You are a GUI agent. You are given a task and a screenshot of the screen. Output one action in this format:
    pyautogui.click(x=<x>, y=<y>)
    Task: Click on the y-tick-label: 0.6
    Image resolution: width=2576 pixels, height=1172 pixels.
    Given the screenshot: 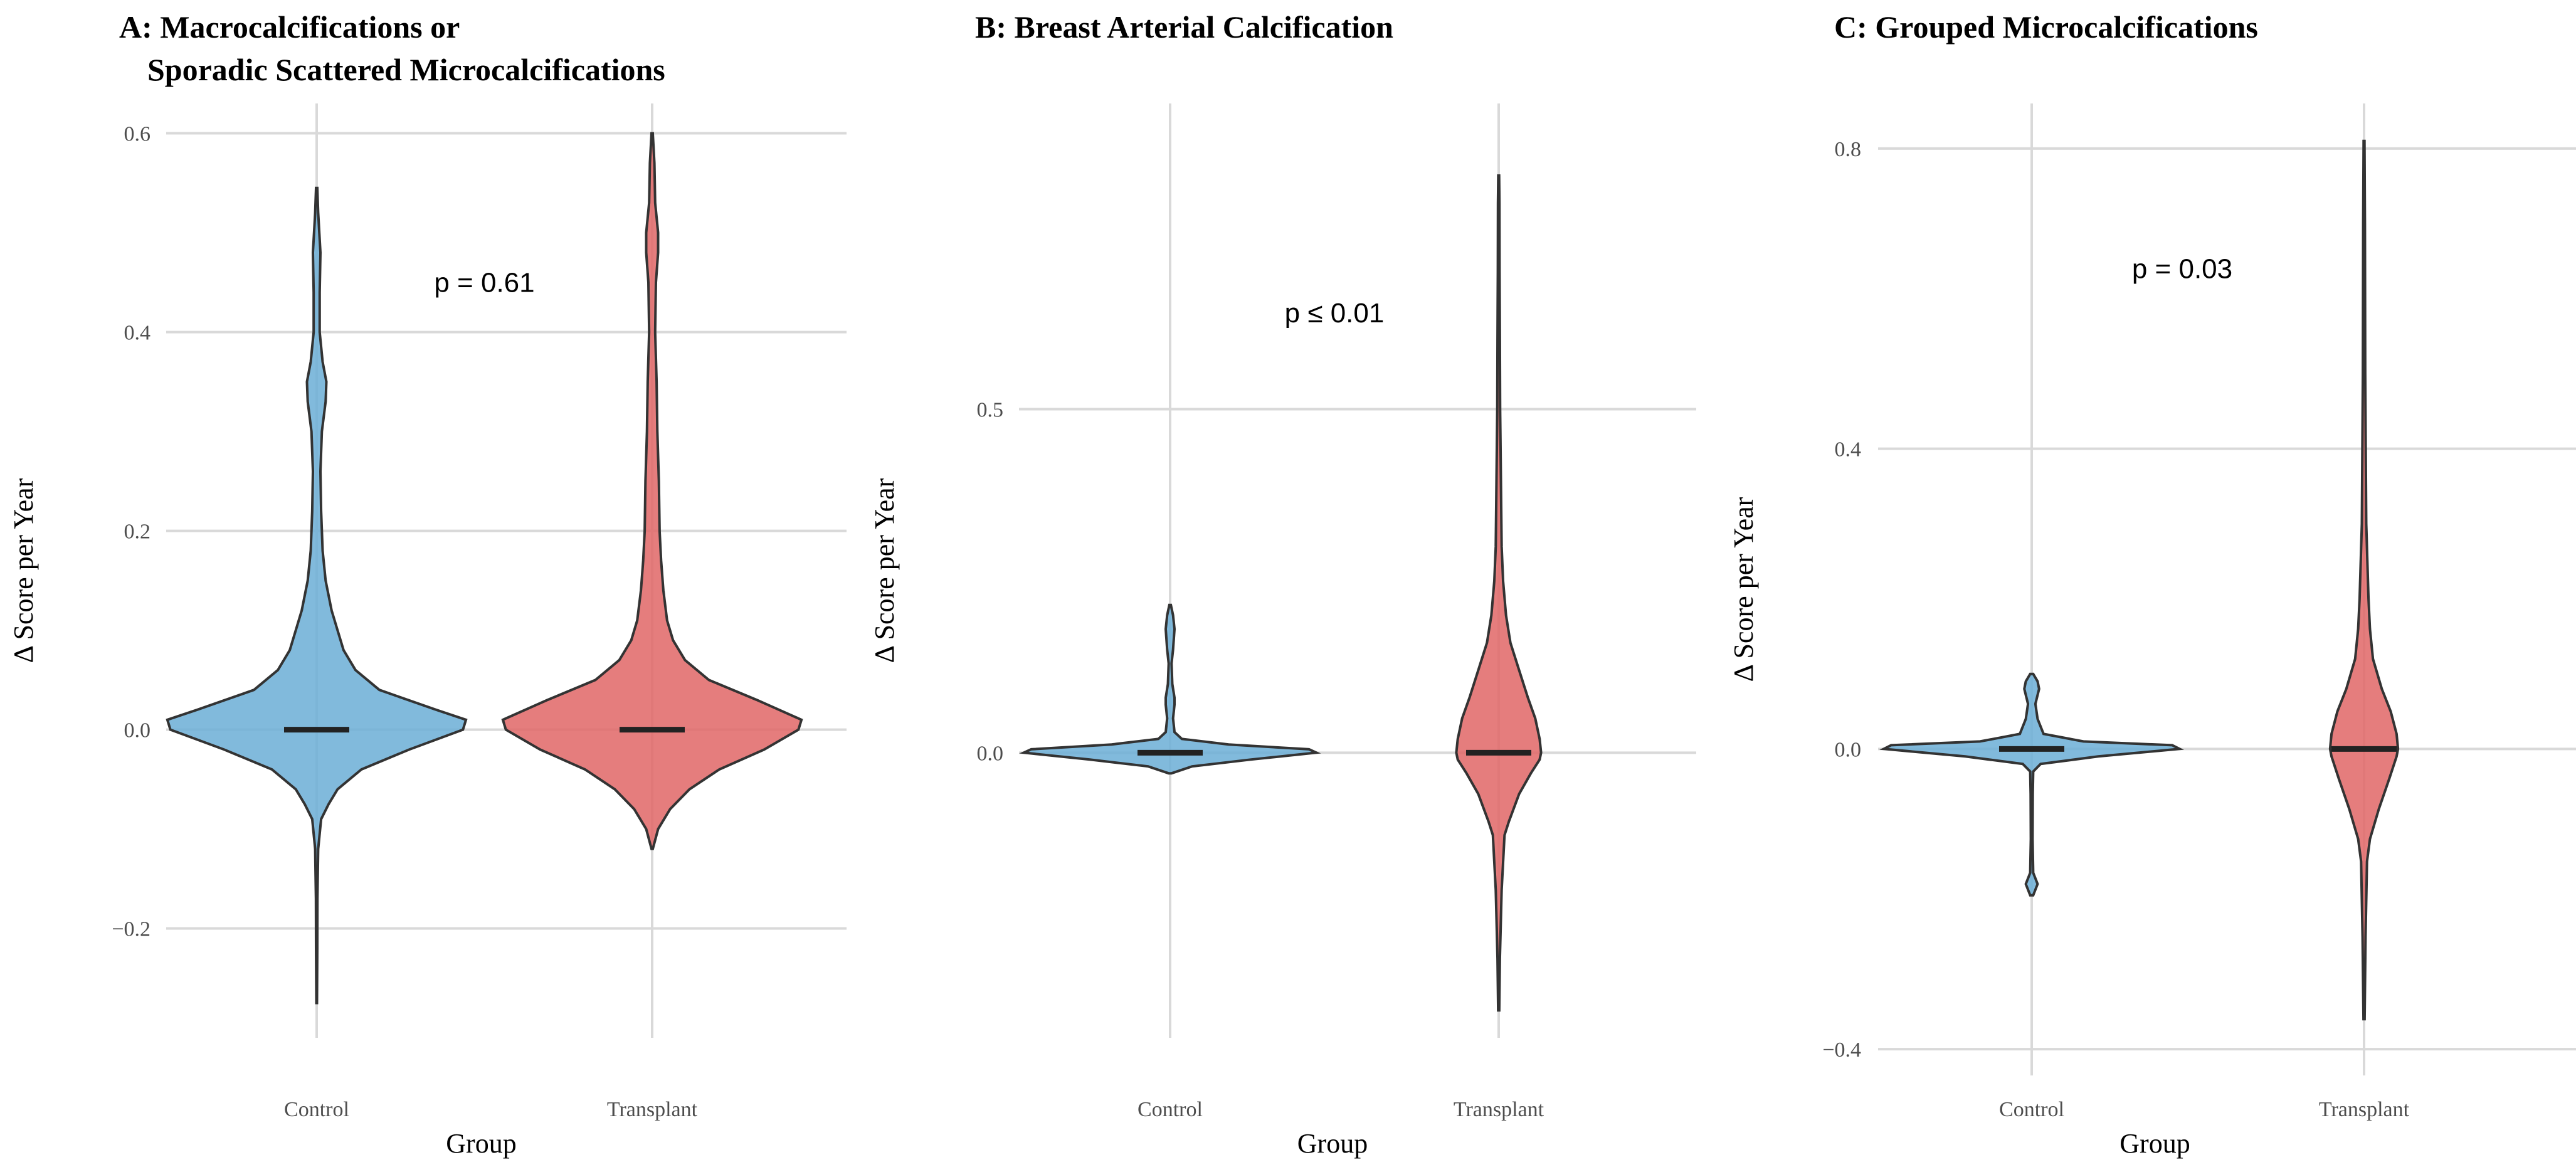 What is the action you would take?
    pyautogui.click(x=137, y=134)
    